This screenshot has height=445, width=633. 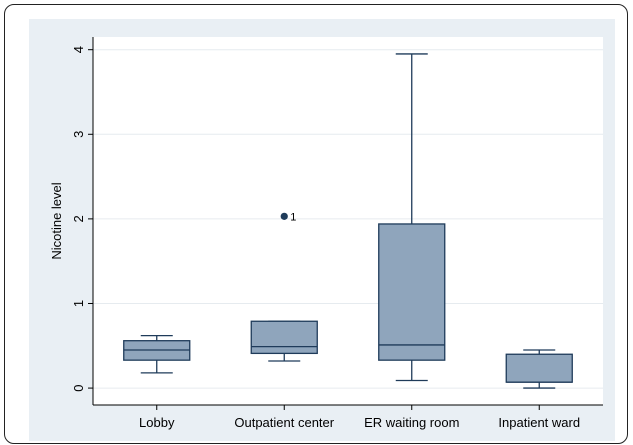 What do you see at coordinates (78, 134) in the screenshot?
I see `y-tick-label: 3` at bounding box center [78, 134].